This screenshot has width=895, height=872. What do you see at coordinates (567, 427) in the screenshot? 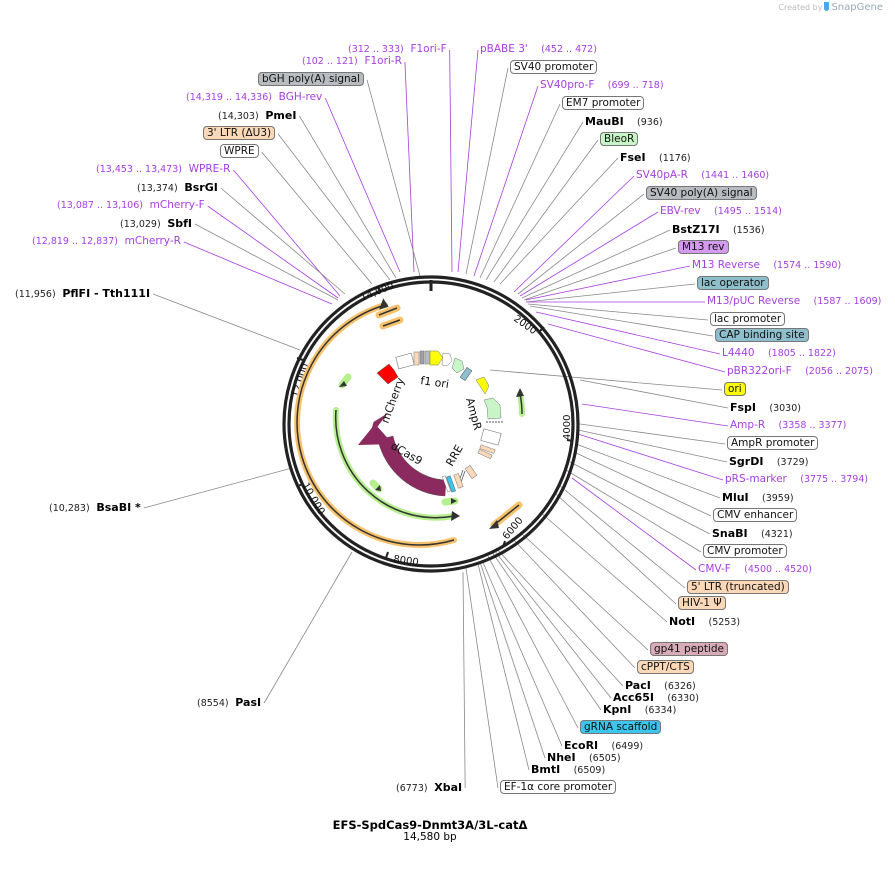
I see `svg-text: 4000` at bounding box center [567, 427].